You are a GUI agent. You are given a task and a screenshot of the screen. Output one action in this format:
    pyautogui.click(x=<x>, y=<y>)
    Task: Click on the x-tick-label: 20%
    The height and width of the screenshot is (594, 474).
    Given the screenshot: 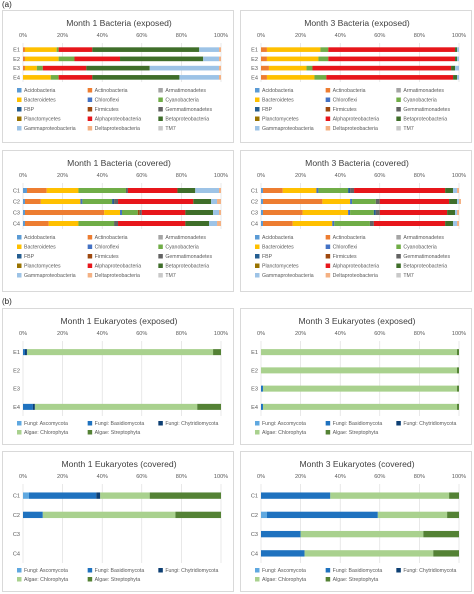 What is the action you would take?
    pyautogui.click(x=62, y=176)
    